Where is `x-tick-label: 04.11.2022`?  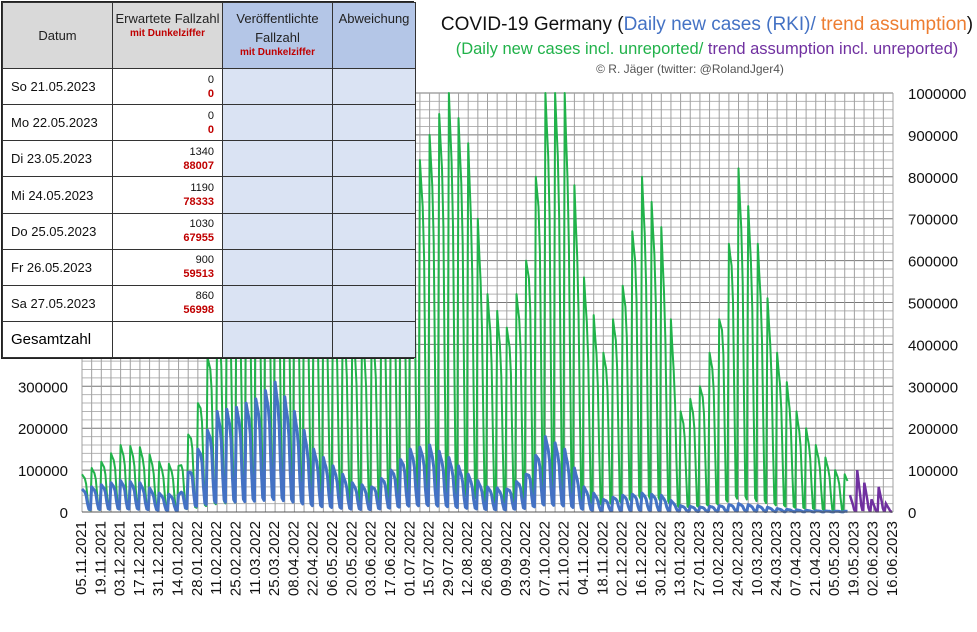 x-tick-label: 04.11.2022 is located at coordinates (583, 558).